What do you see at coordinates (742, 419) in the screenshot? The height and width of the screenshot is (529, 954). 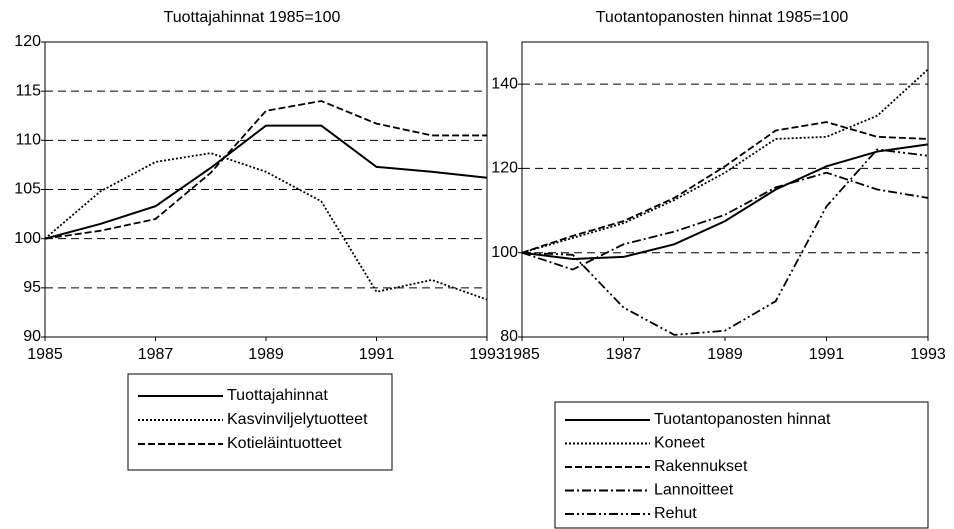 I see `legend-label: Tuotantopanosten hinnat` at bounding box center [742, 419].